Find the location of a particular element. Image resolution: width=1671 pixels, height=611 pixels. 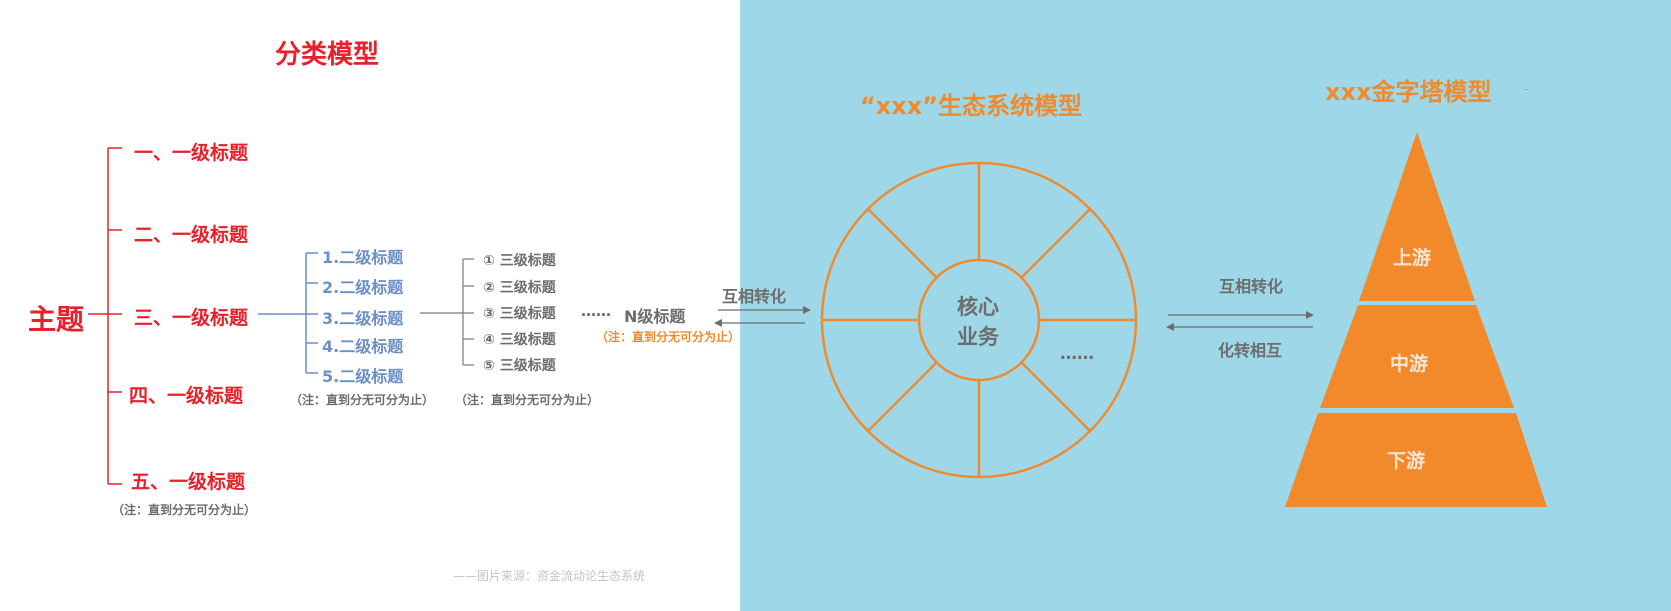

topic-label: 主题 is located at coordinates (56, 319).